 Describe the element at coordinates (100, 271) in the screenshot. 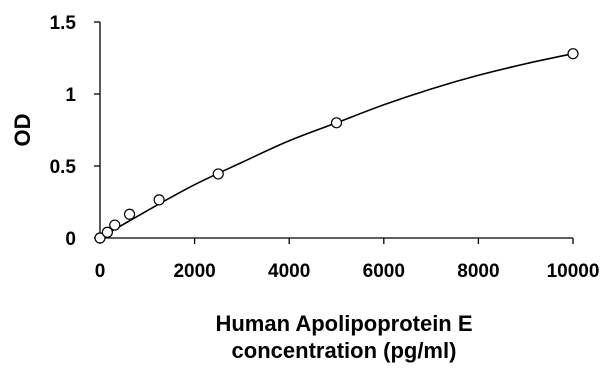

I see `x-tick-label: 0` at that location.